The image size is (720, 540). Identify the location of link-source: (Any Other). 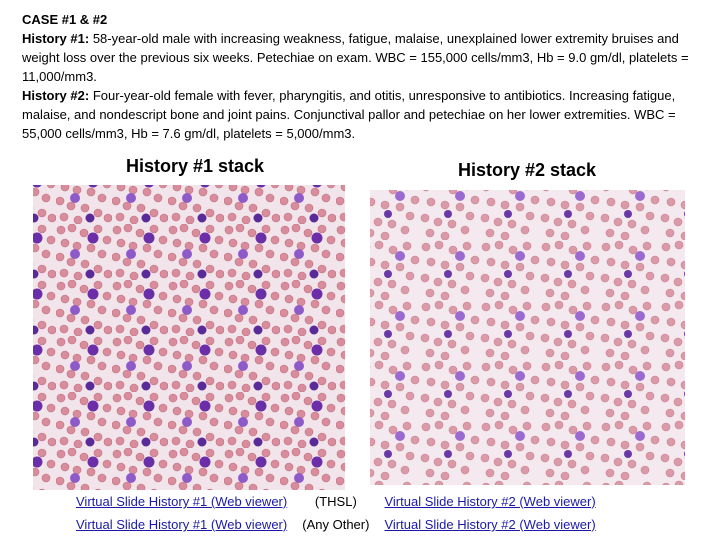
(336, 524).